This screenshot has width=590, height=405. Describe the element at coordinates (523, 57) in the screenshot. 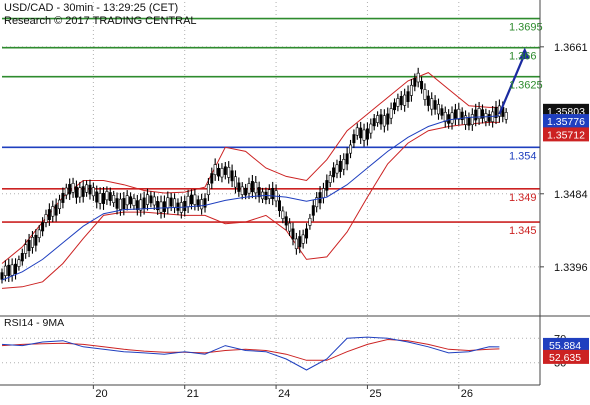

I see `level-label: 1.366` at that location.